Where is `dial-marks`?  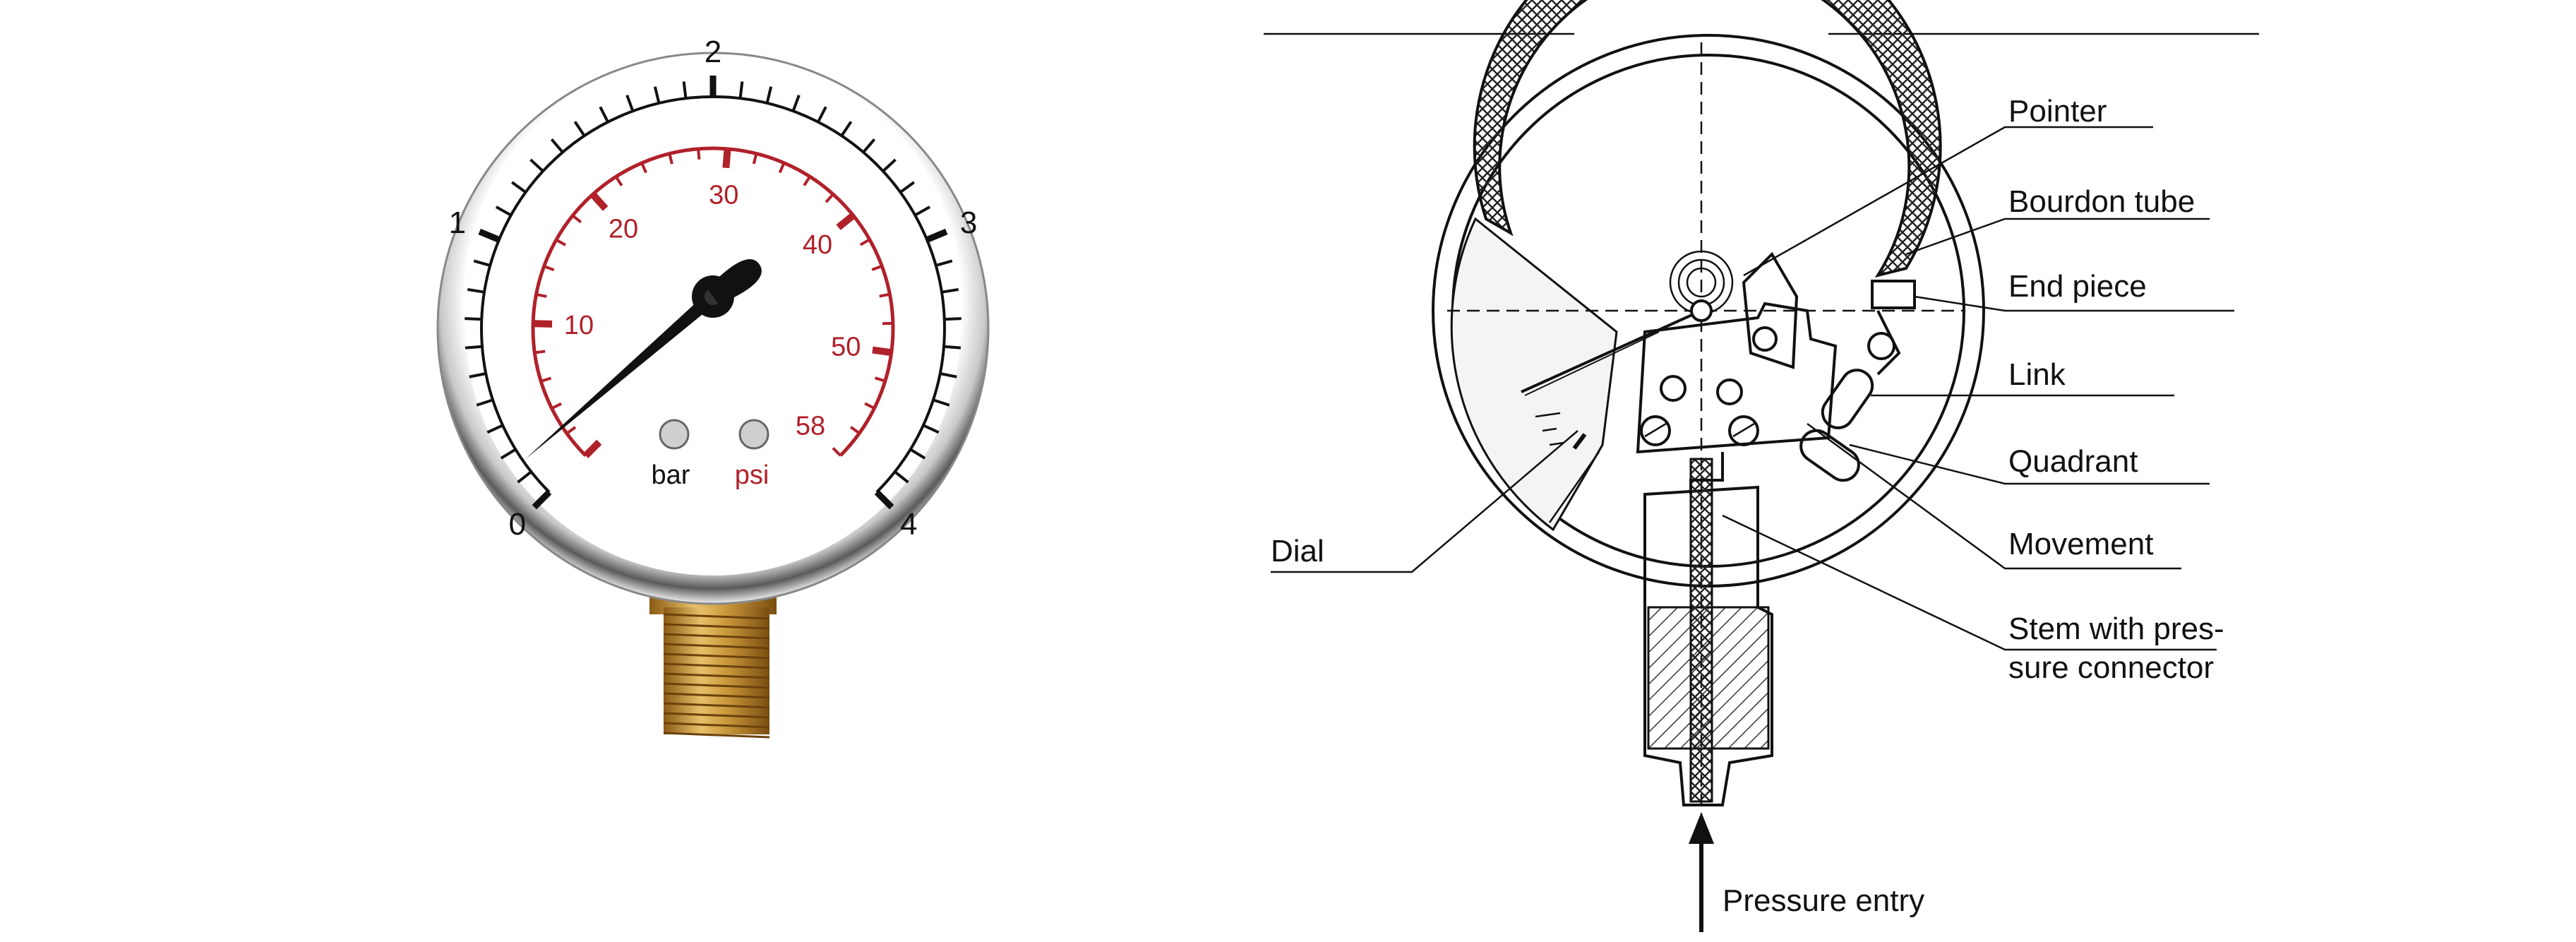 dial-marks is located at coordinates (1561, 431).